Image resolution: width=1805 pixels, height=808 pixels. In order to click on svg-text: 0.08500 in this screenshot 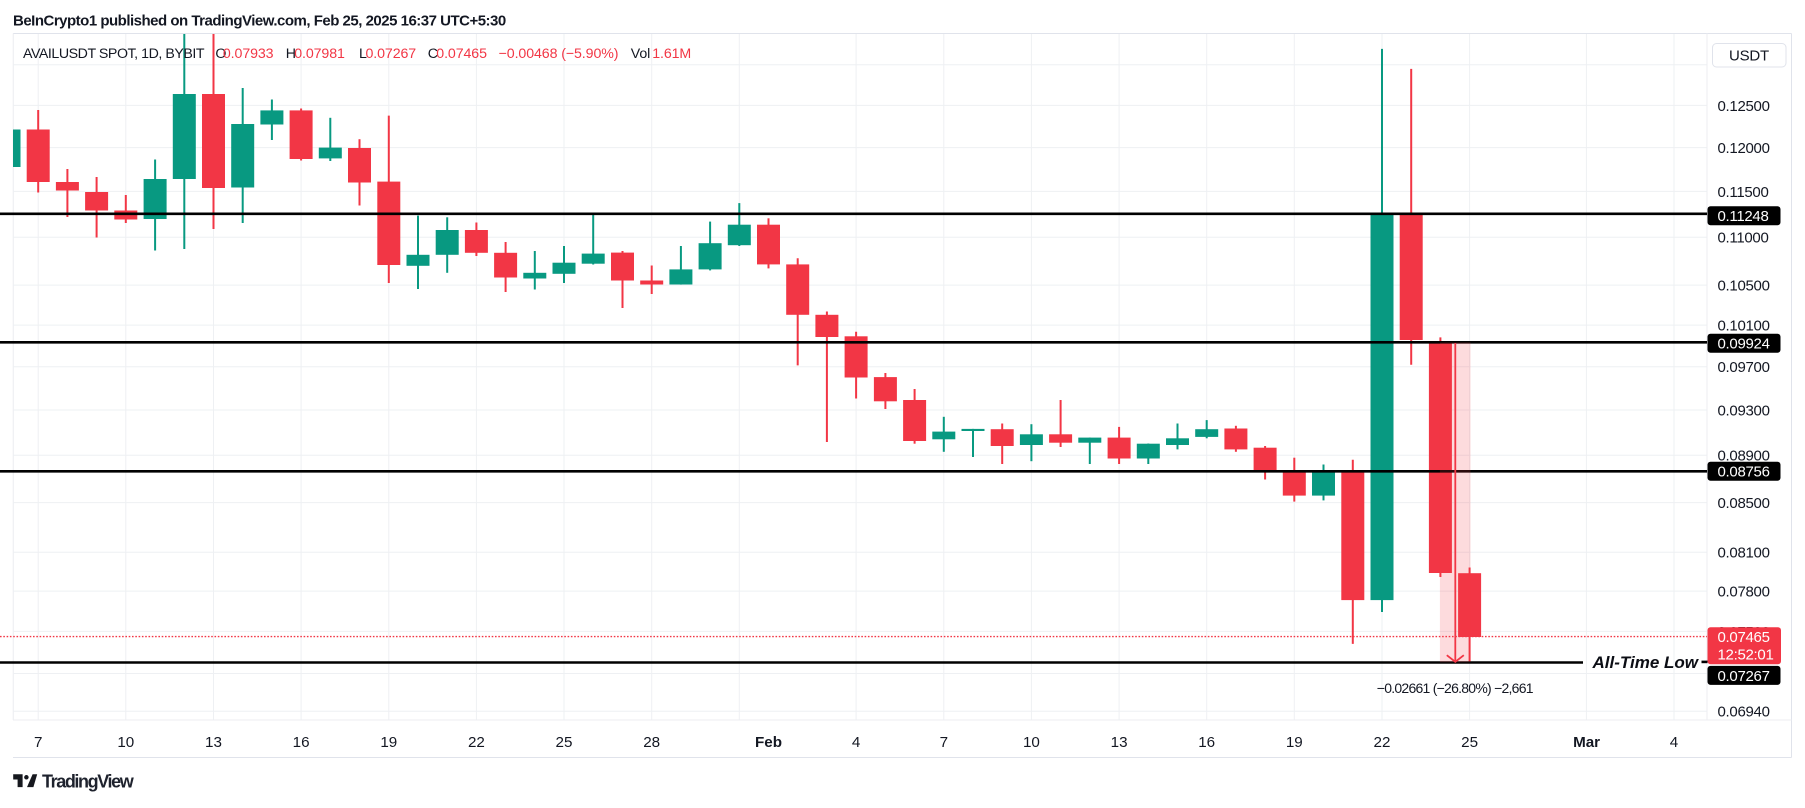, I will do `click(1744, 503)`.